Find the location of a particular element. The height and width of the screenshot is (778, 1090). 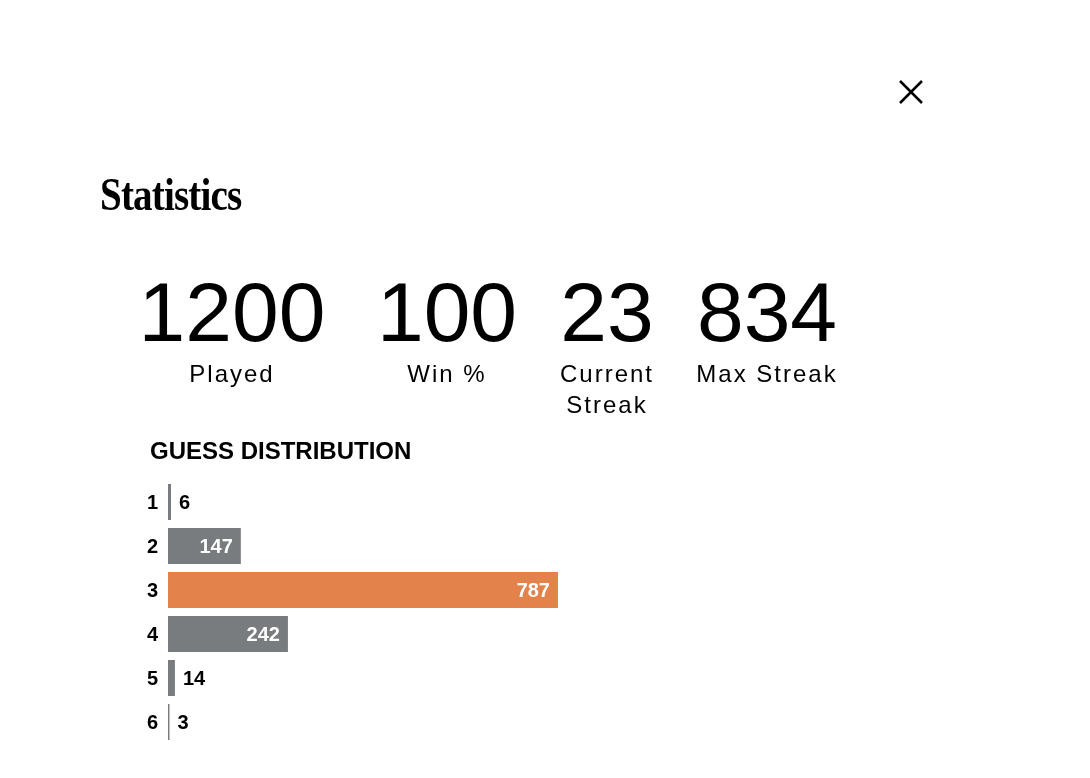

chart-title: GUESS DISTRIBUTION is located at coordinates (281, 450).